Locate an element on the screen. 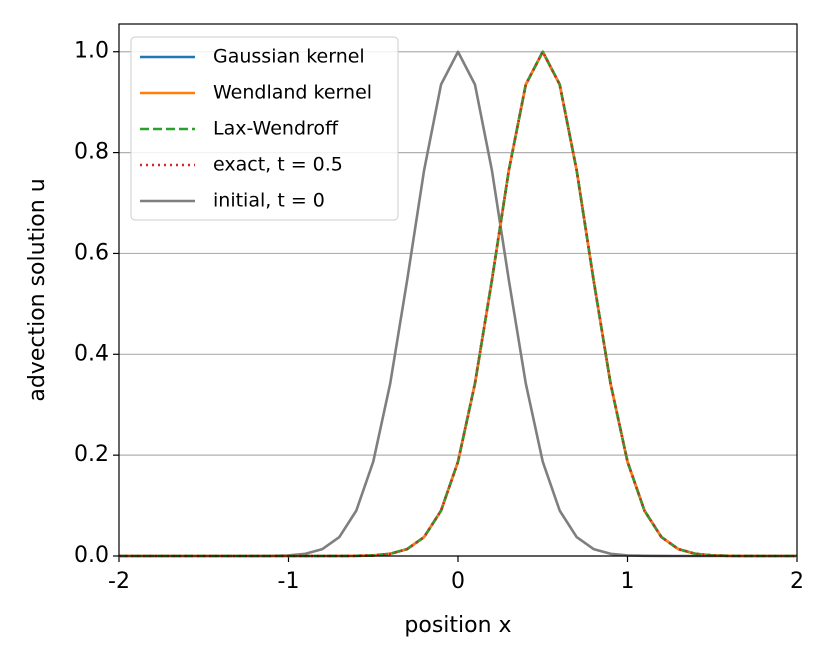 This screenshot has width=830, height=664. legend-label: exact, t = 0.5 is located at coordinates (278, 165).